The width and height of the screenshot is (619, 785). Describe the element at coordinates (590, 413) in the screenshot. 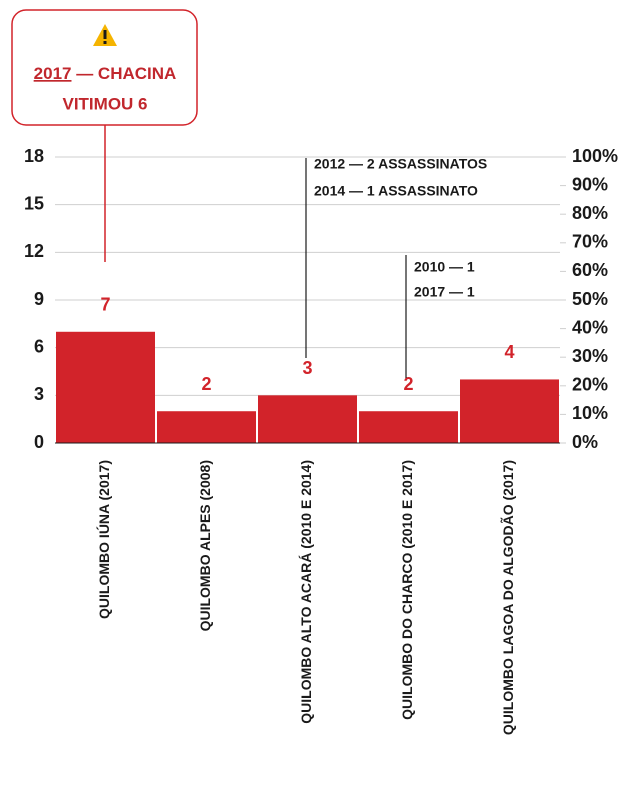

I see `y2-tick-label: 10%` at that location.